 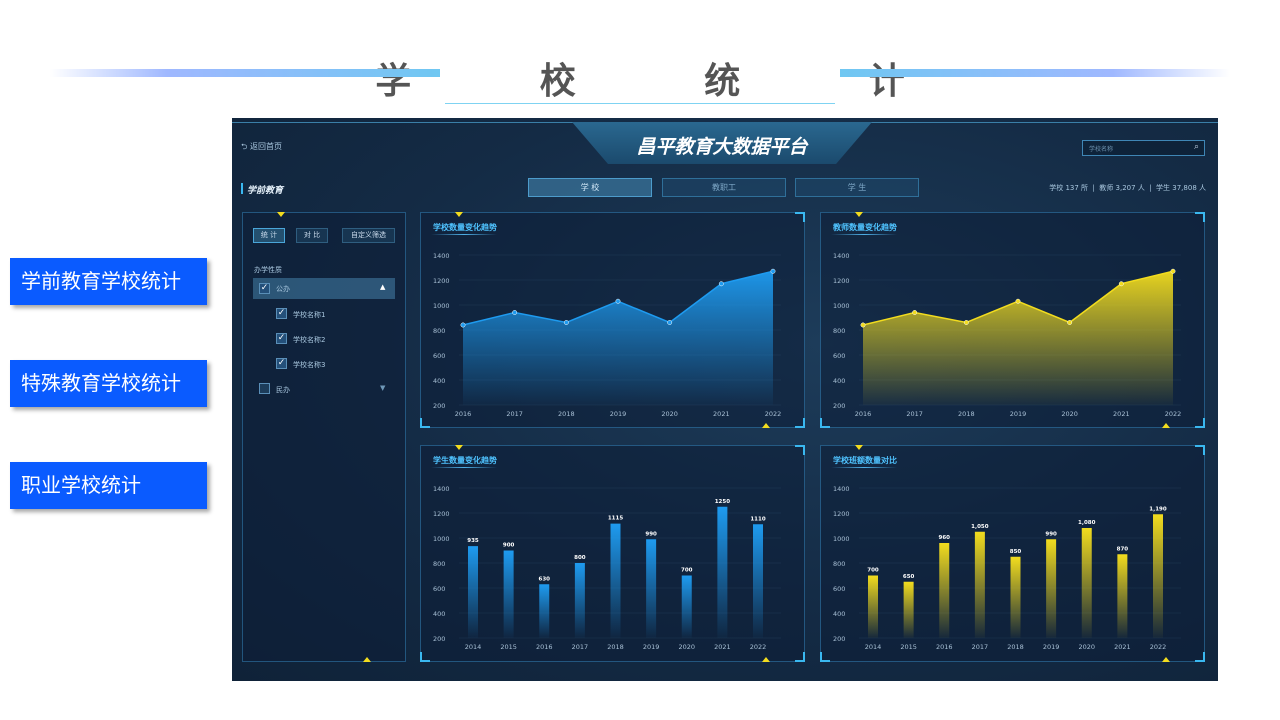 What do you see at coordinates (1143, 148) in the screenshot?
I see `search-input: 学校名称 ⌕` at bounding box center [1143, 148].